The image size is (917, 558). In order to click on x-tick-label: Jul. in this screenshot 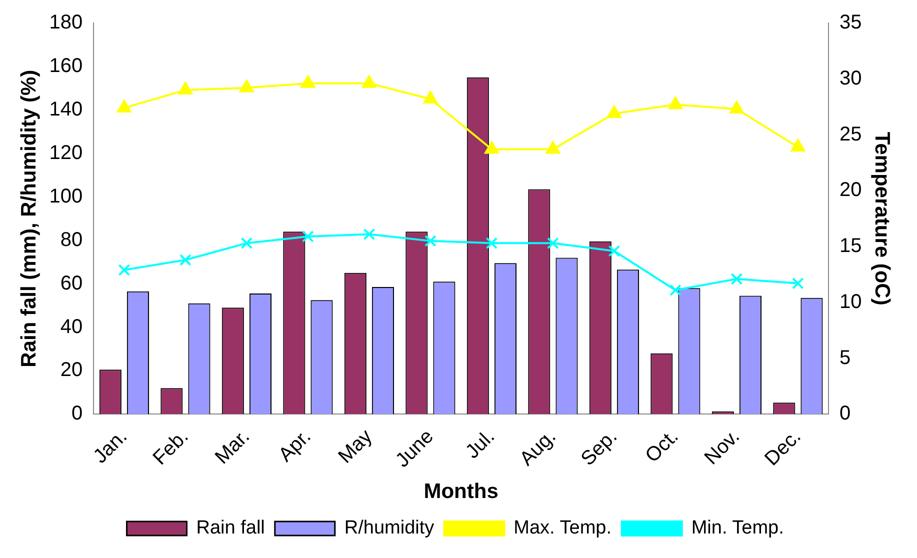, I will do `click(481, 445)`.